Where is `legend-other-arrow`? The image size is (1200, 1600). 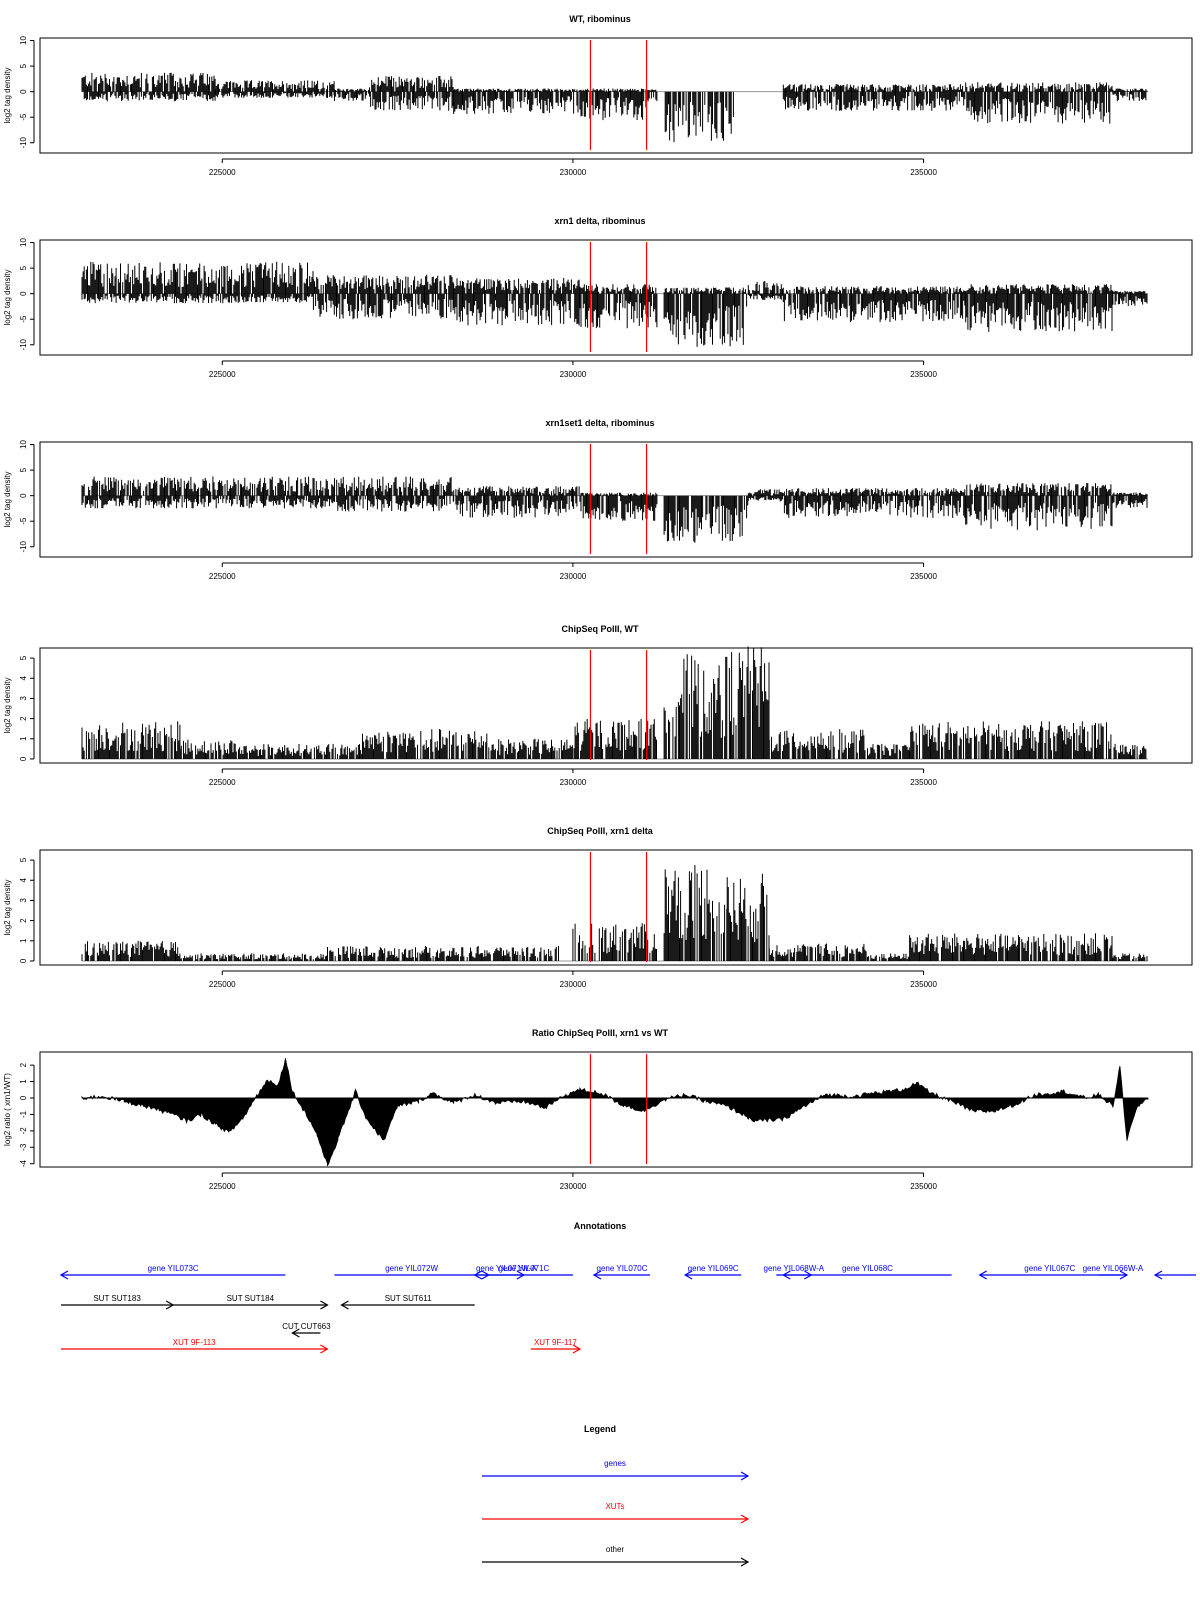
legend-other-arrow is located at coordinates (616, 1562).